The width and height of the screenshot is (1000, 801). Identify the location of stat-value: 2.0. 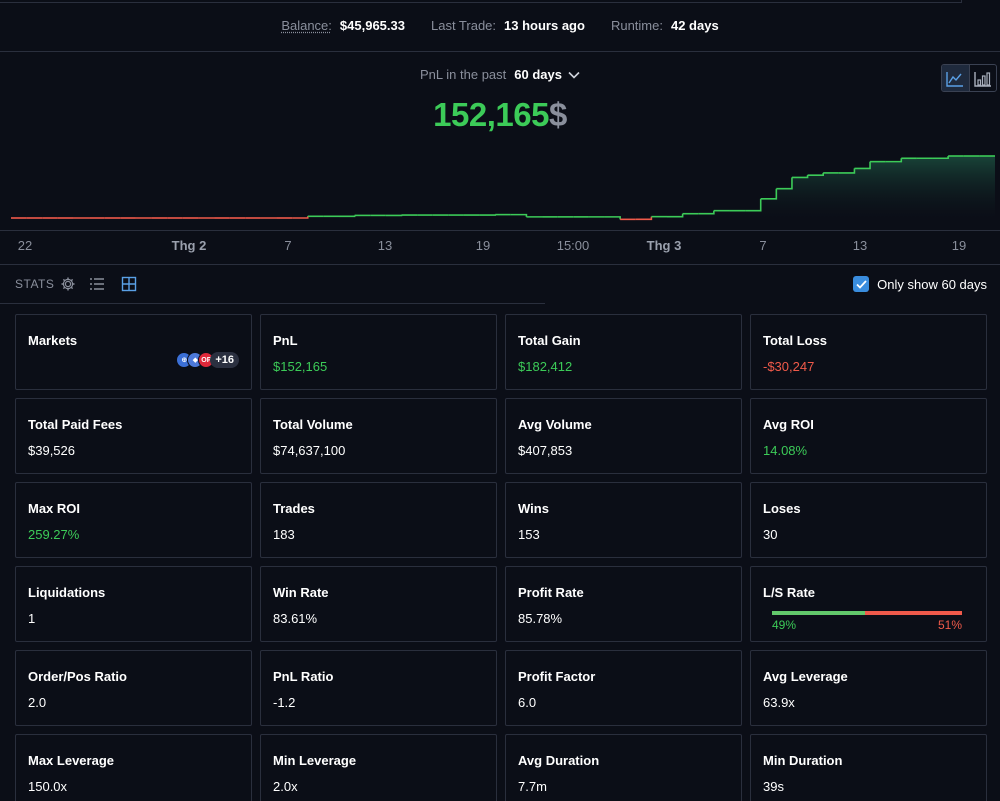
(37, 702).